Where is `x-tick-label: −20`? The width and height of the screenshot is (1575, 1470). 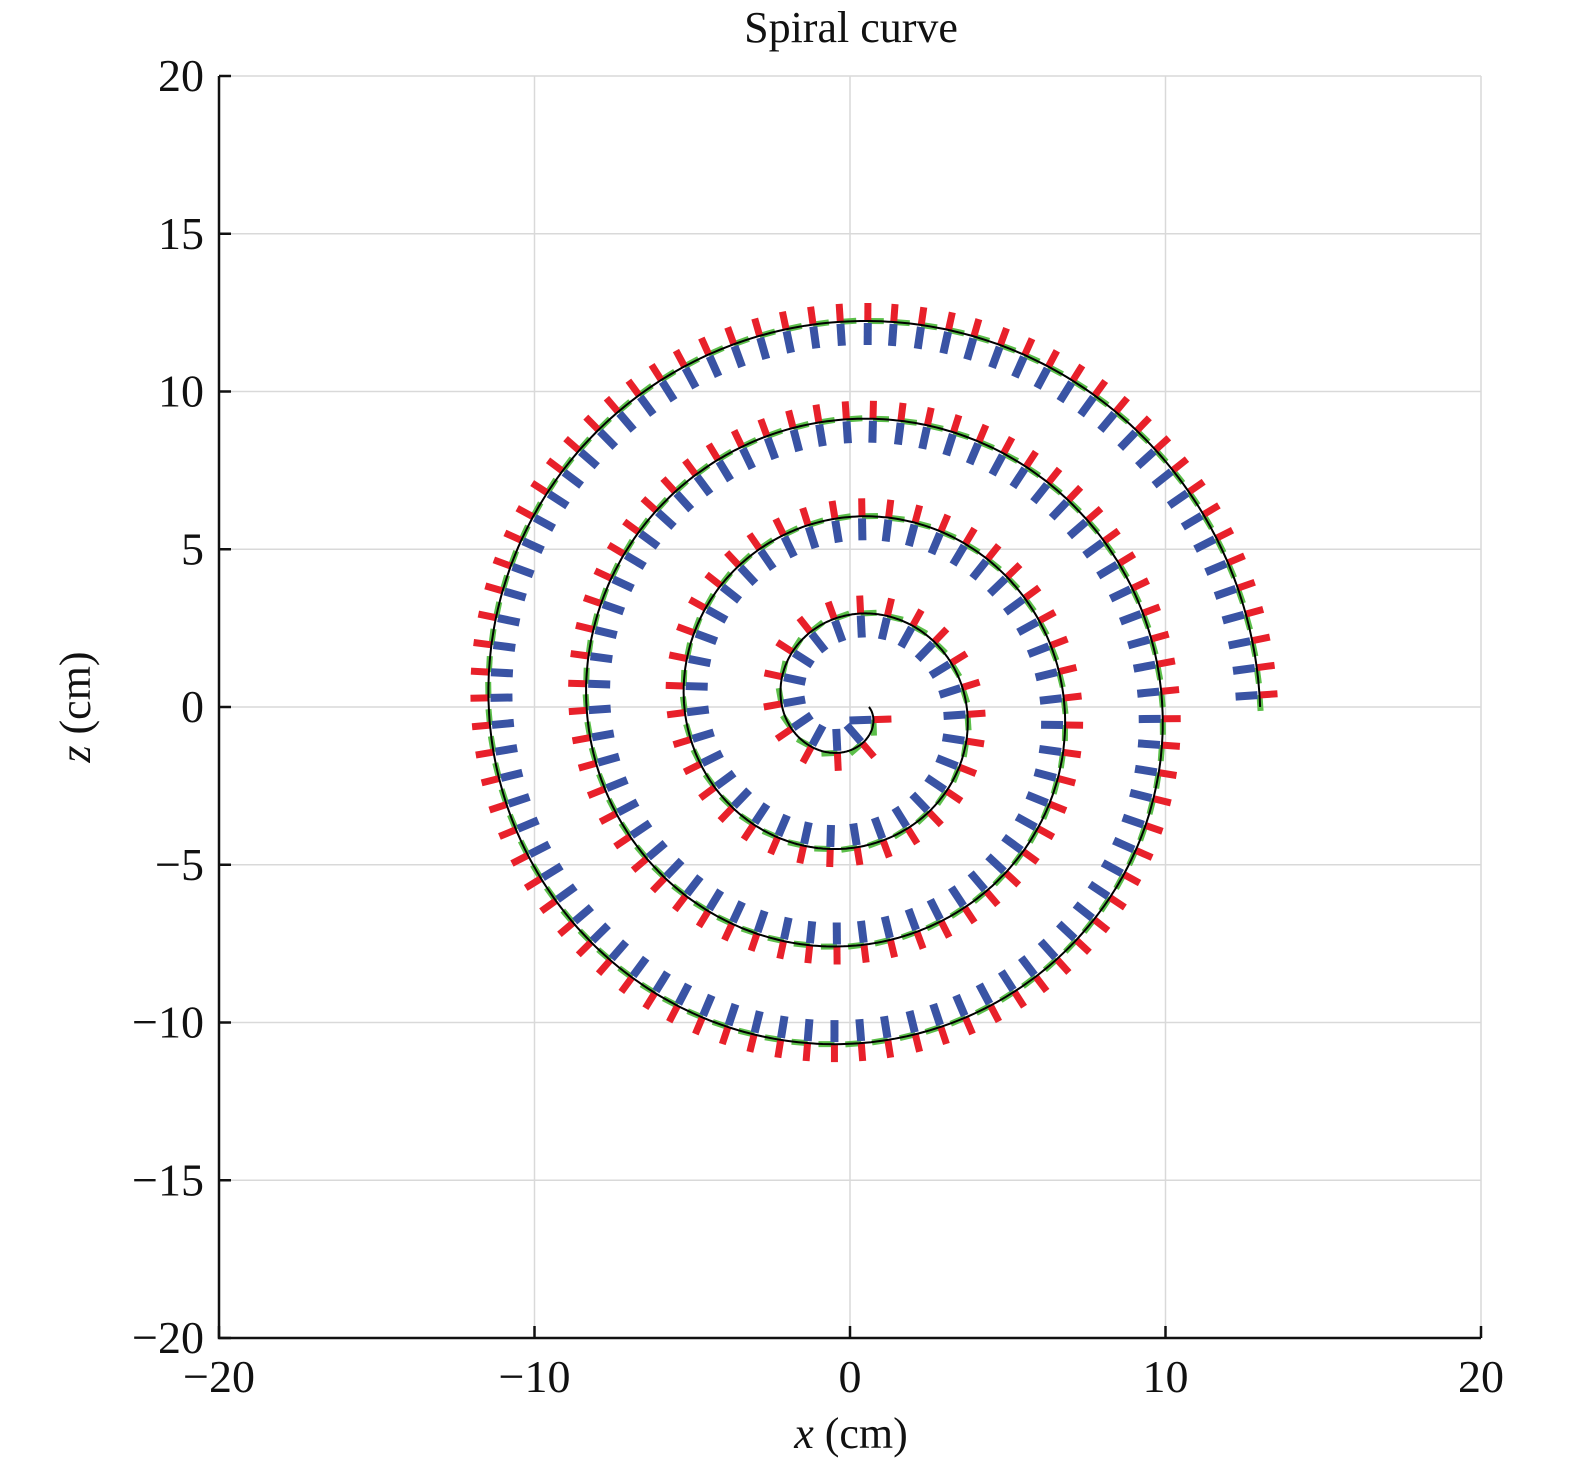
x-tick-label: −20 is located at coordinates (219, 1376).